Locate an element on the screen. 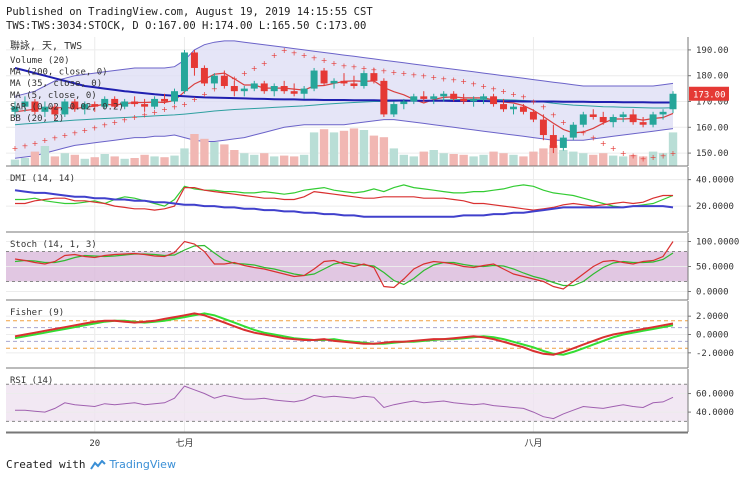 This screenshot has height=478, width=740. last-price-label: 173.00 is located at coordinates (709, 95).